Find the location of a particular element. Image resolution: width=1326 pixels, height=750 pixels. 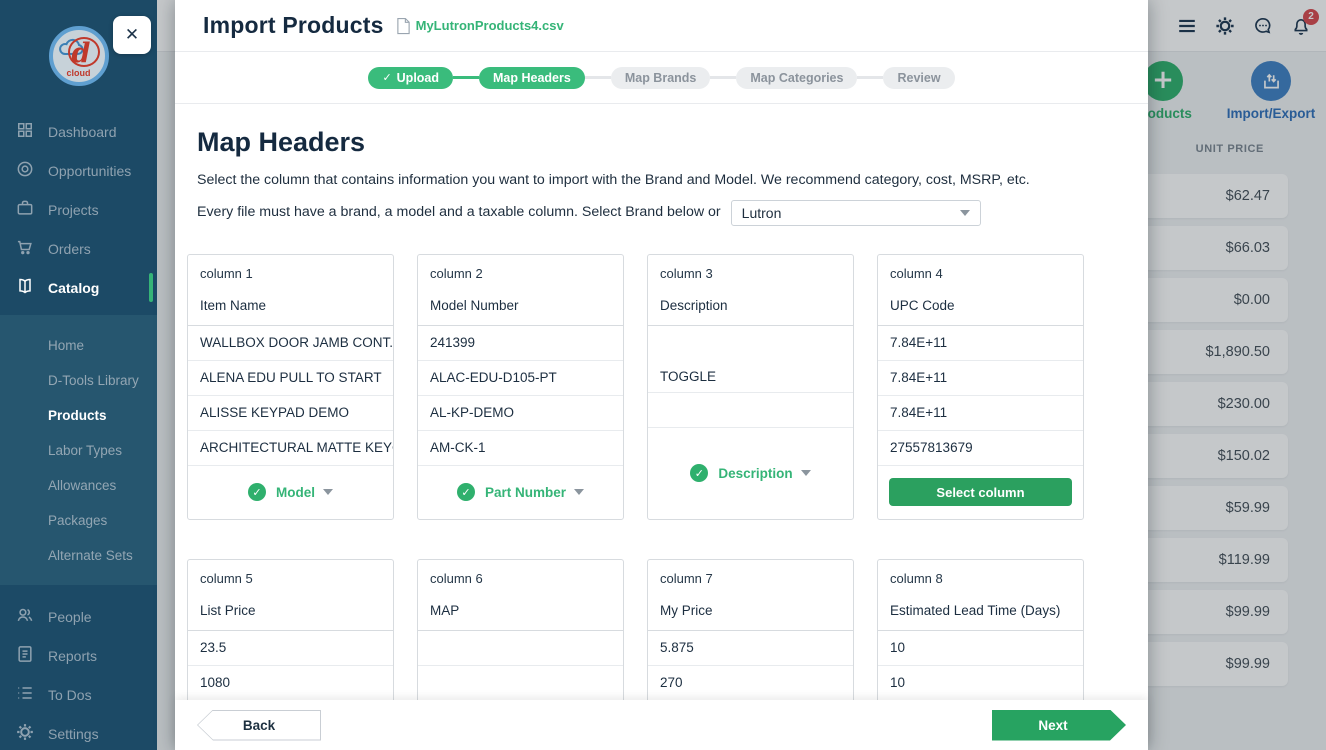

column-id: column 3 is located at coordinates (686, 273).